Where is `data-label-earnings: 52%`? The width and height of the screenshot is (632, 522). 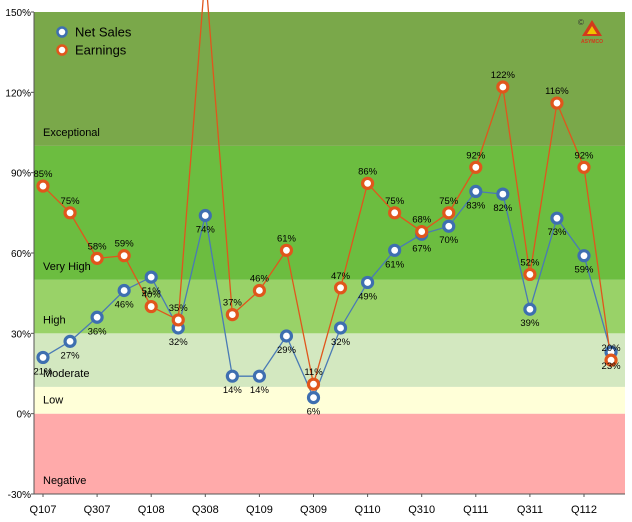
data-label-earnings: 52% is located at coordinates (530, 262).